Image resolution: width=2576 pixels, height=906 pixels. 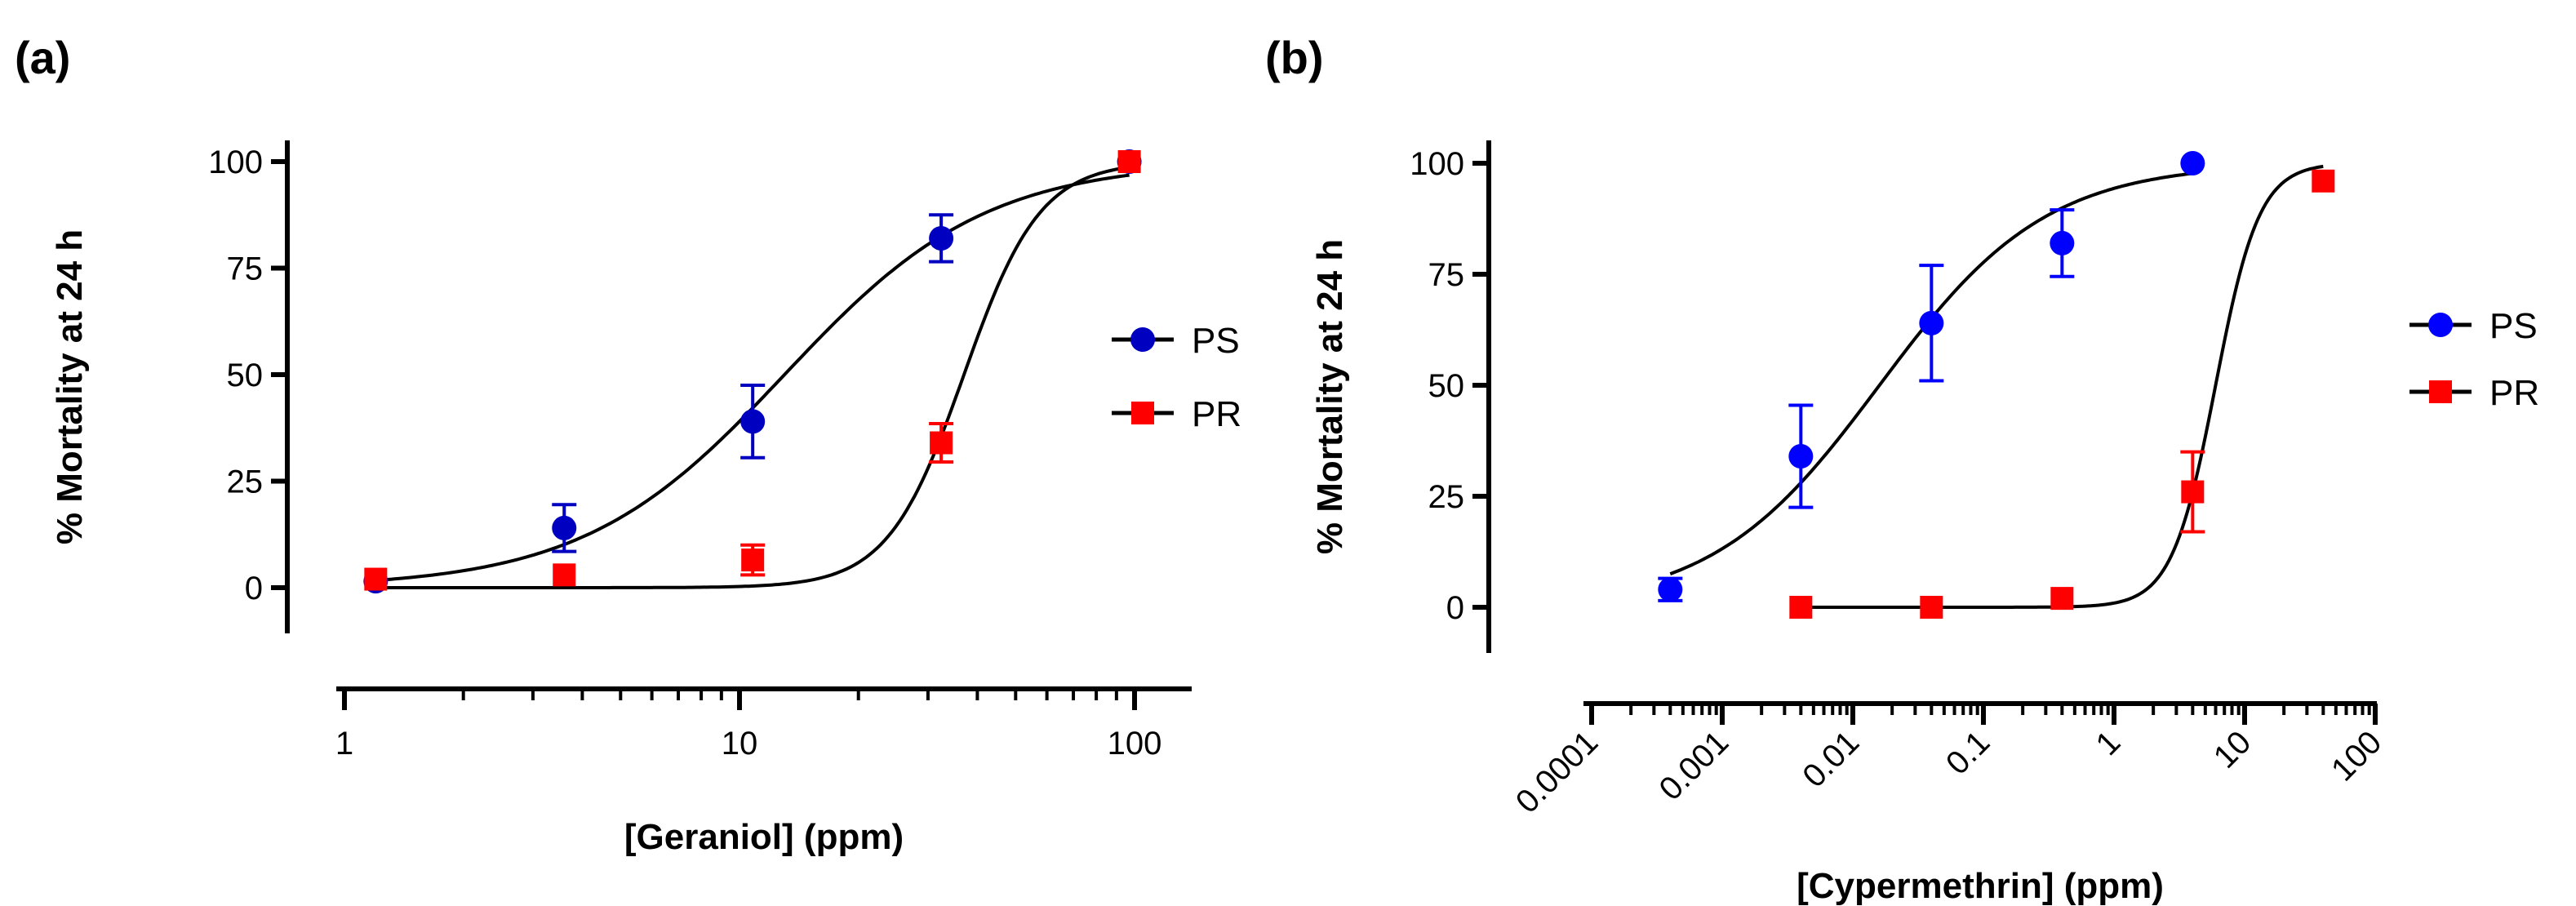 What do you see at coordinates (1980, 886) in the screenshot?
I see `x-axis-label: [Cypermethrin] (ppm)` at bounding box center [1980, 886].